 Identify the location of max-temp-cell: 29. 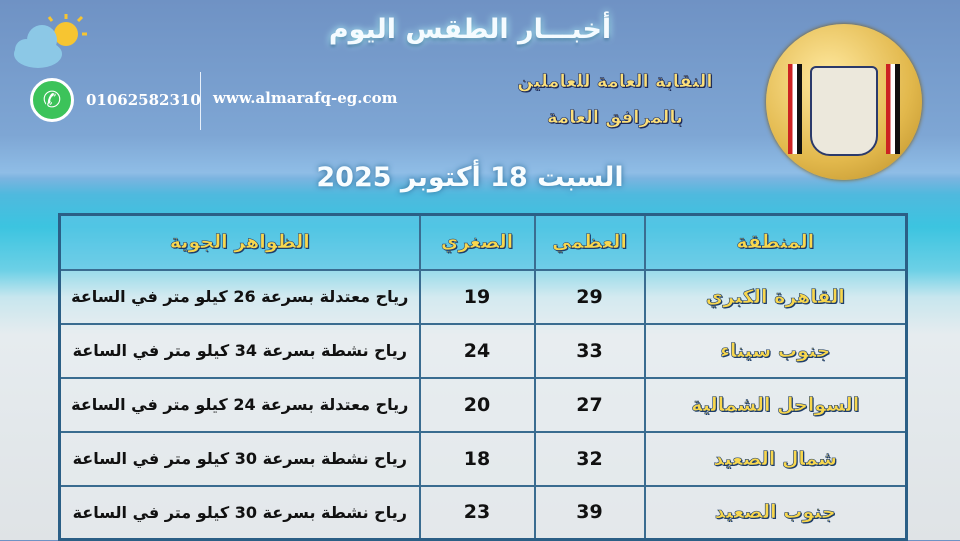
(589, 296).